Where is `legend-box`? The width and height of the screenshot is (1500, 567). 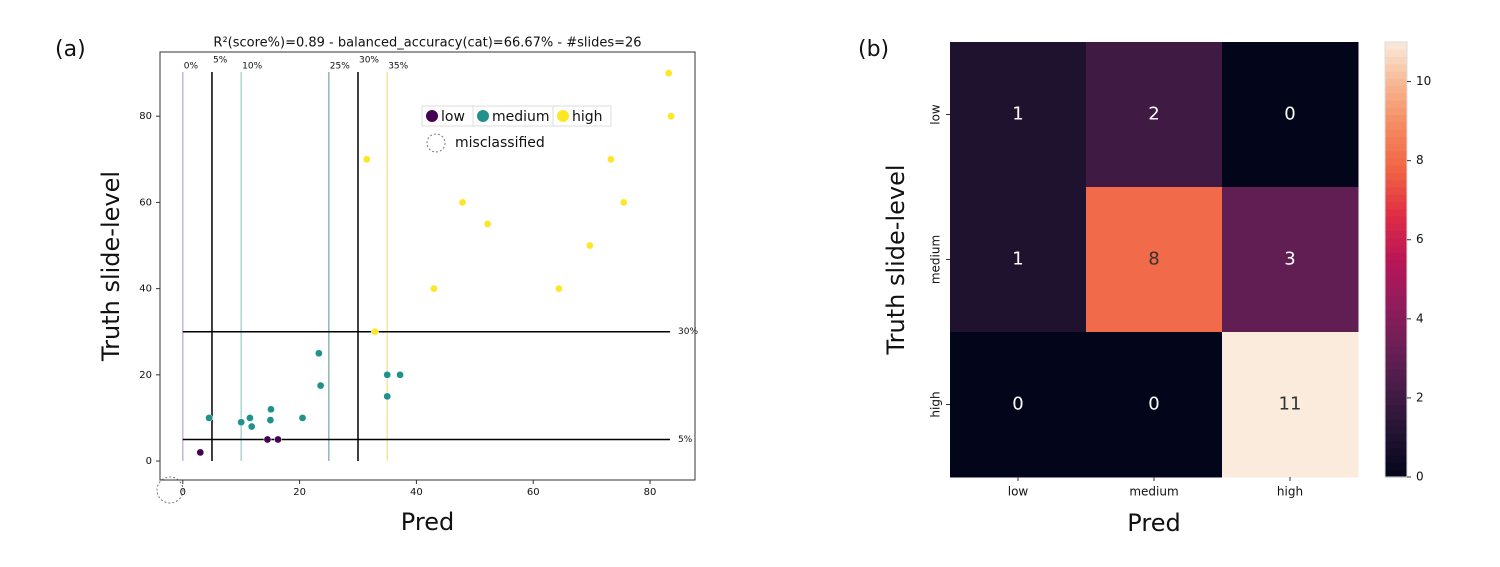 legend-box is located at coordinates (582, 116).